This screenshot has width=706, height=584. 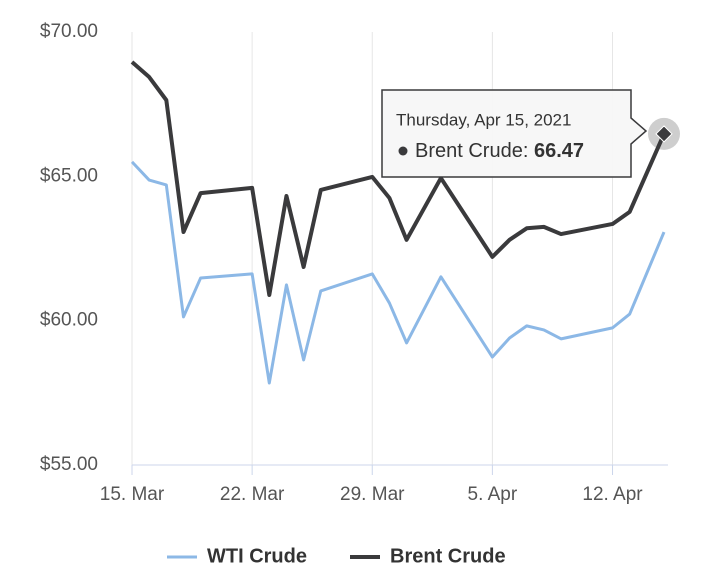 I want to click on x-tick-label: 5. Apr, so click(x=493, y=494).